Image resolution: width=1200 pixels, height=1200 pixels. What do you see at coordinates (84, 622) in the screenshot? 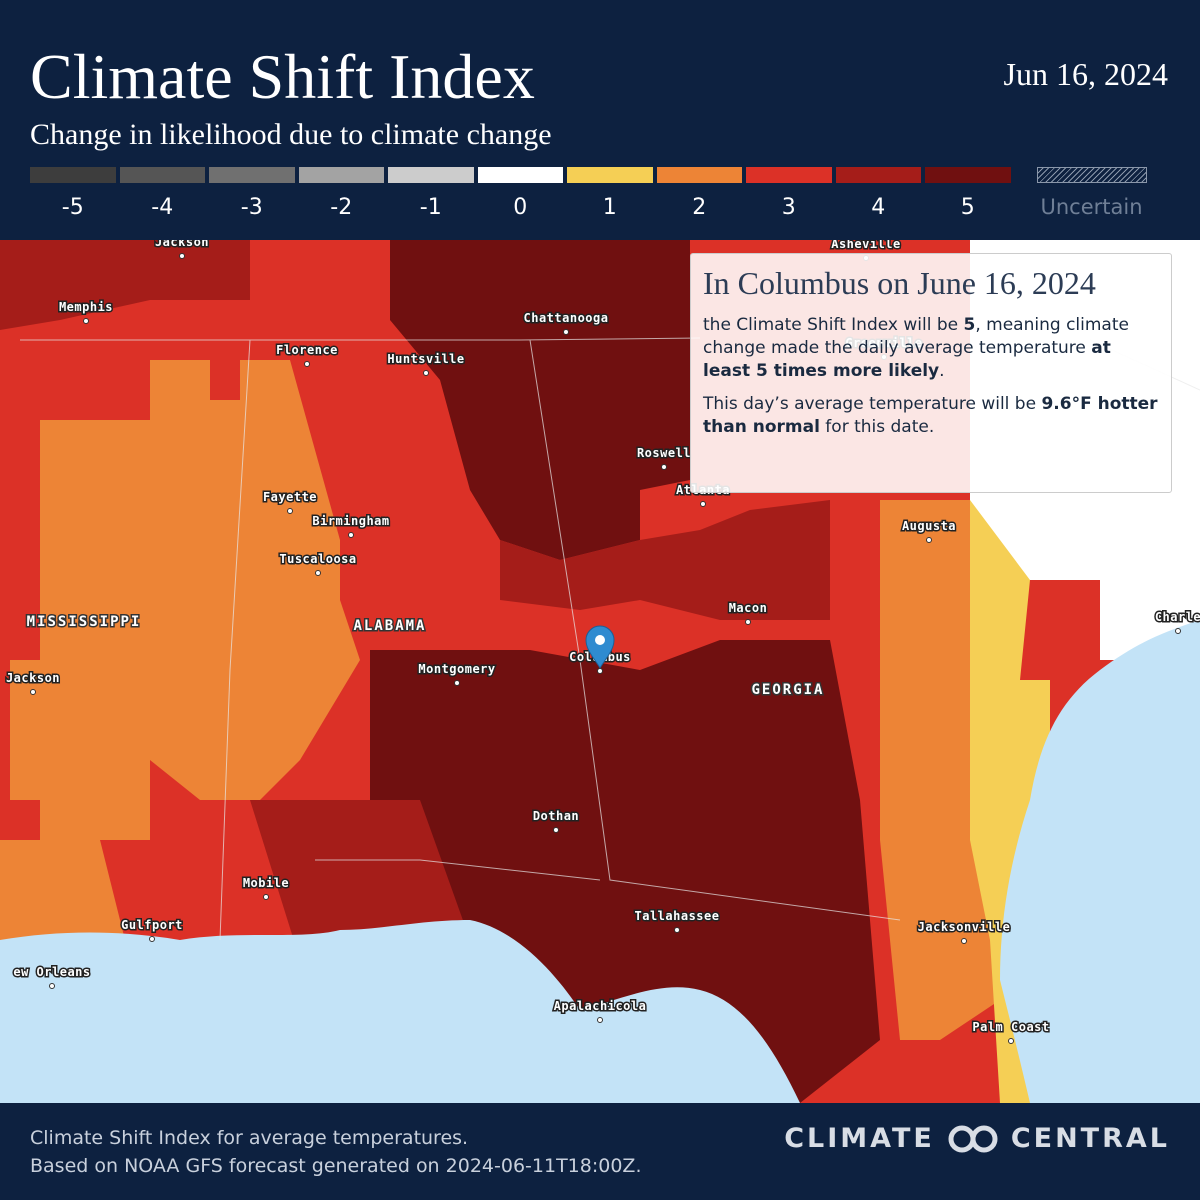
I see `state-label: MISSISSIPPI` at bounding box center [84, 622].